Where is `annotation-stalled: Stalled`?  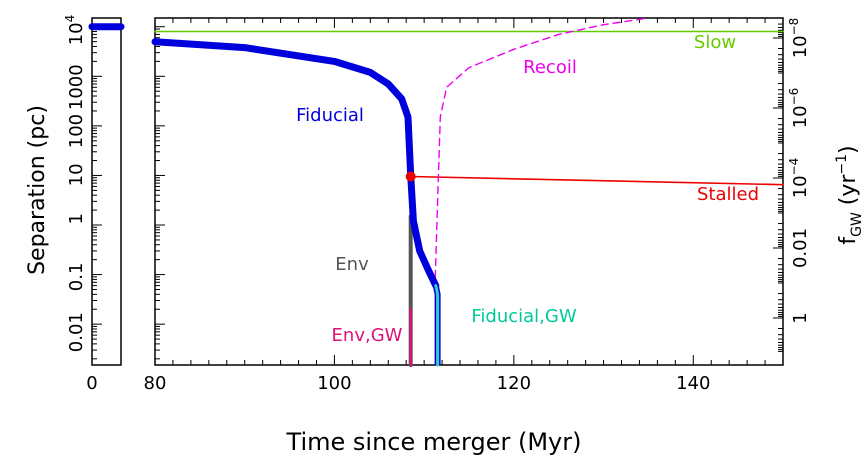 annotation-stalled: Stalled is located at coordinates (728, 194).